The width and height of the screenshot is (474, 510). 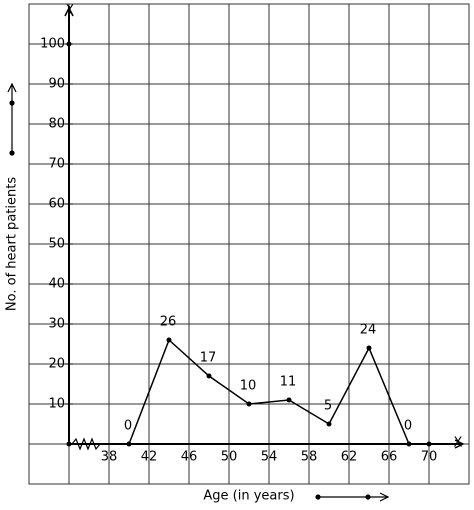 I want to click on x-tick-label: 70, so click(x=429, y=457).